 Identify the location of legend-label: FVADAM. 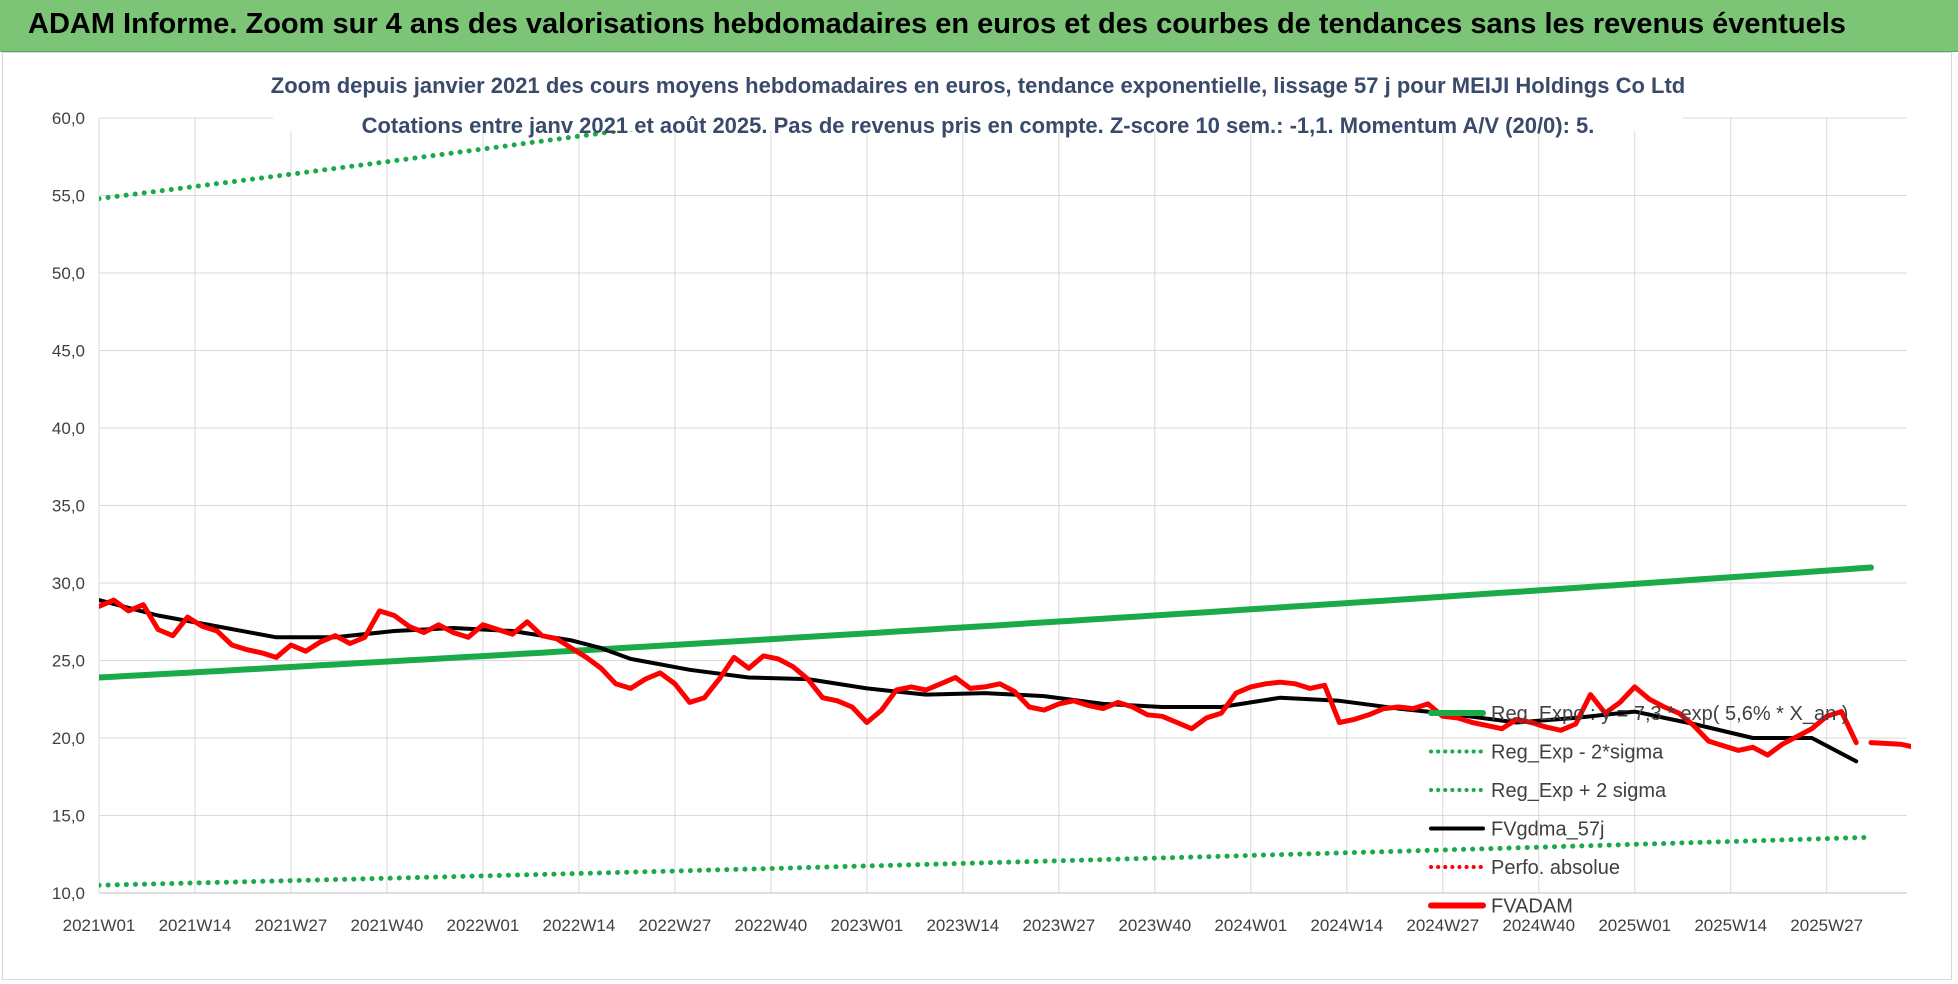
(1532, 907).